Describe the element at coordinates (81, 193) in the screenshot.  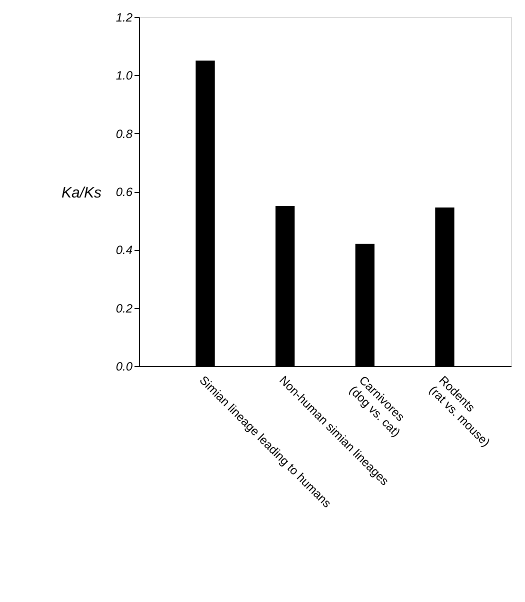
I see `y-axis-title: Ka/Ks` at that location.